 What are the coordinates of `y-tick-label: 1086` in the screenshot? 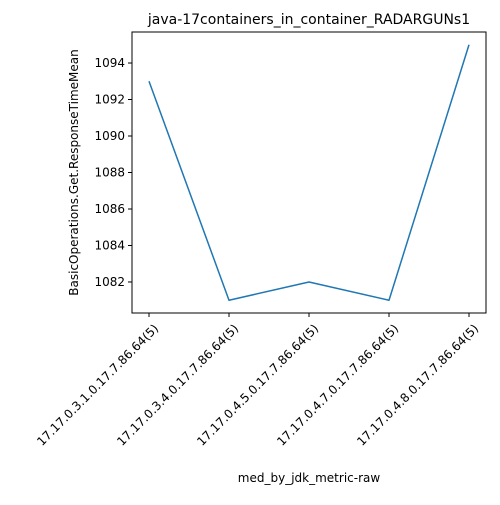 It's located at (109, 209).